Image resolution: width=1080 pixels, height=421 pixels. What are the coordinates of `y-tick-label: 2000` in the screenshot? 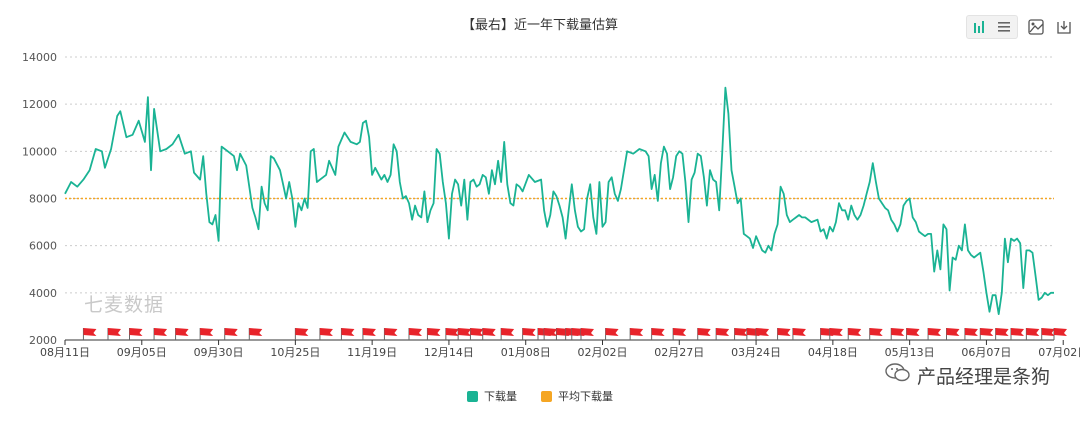 It's located at (43, 340).